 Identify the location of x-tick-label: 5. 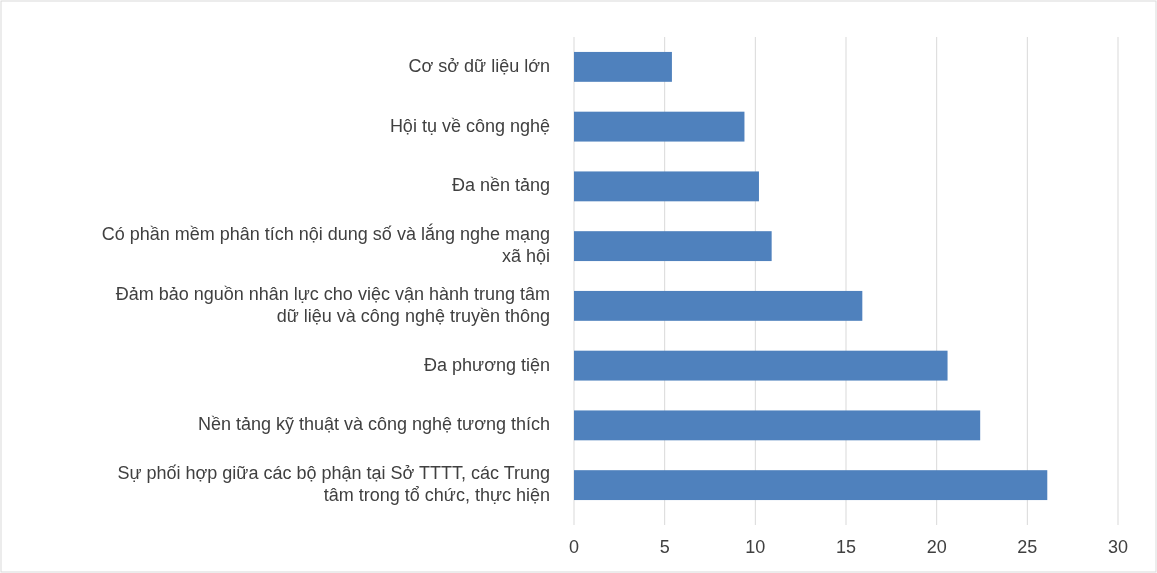
(664, 546).